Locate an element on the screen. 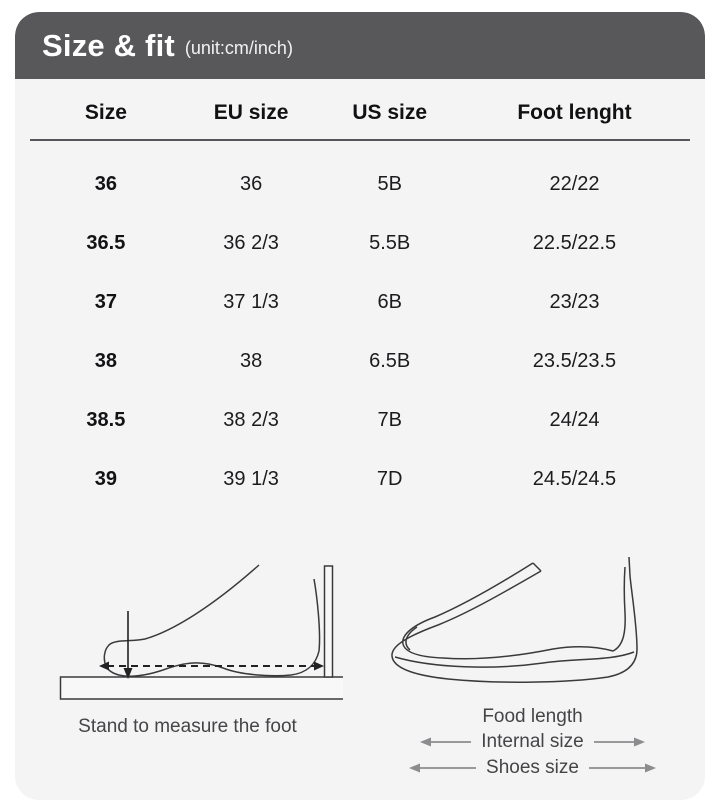 The height and width of the screenshot is (812, 720). col-header-us-size: US size is located at coordinates (390, 112).